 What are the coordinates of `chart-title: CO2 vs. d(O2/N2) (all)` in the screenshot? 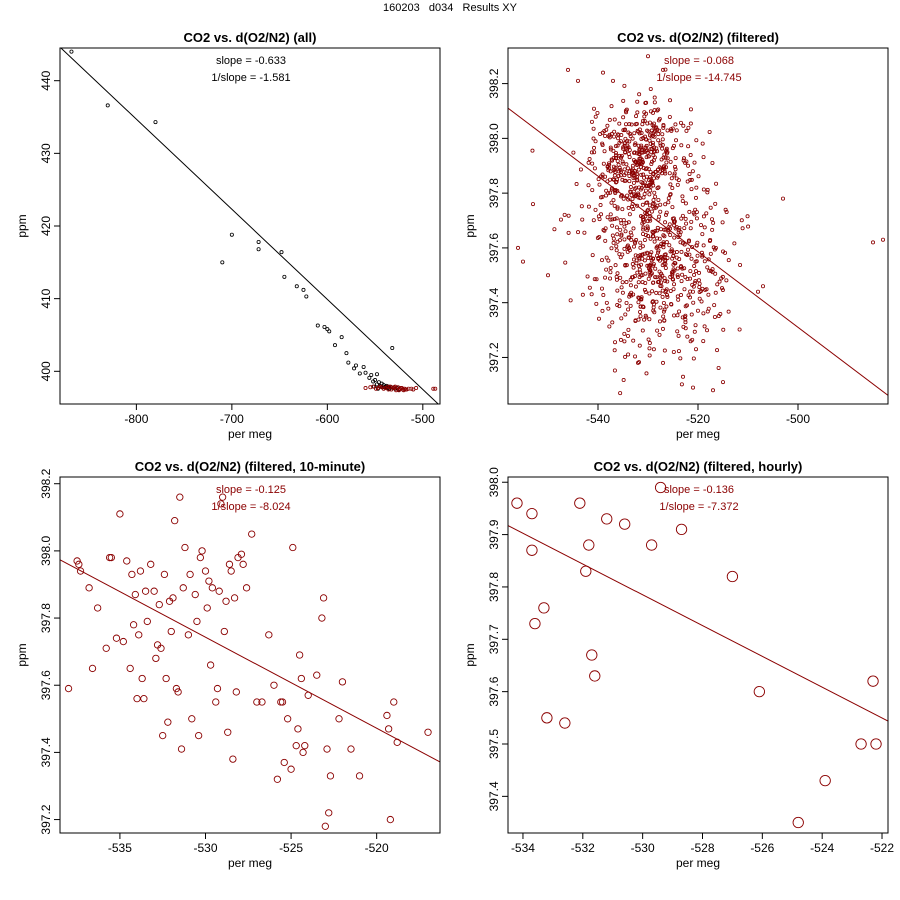 It's located at (250, 37).